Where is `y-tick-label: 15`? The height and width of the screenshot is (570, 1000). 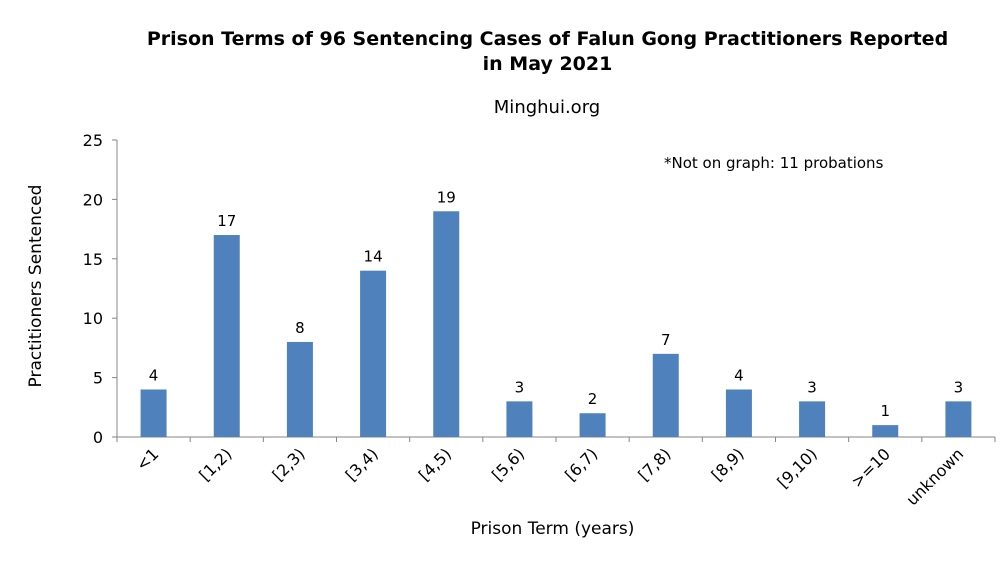
y-tick-label: 15 is located at coordinates (93, 259).